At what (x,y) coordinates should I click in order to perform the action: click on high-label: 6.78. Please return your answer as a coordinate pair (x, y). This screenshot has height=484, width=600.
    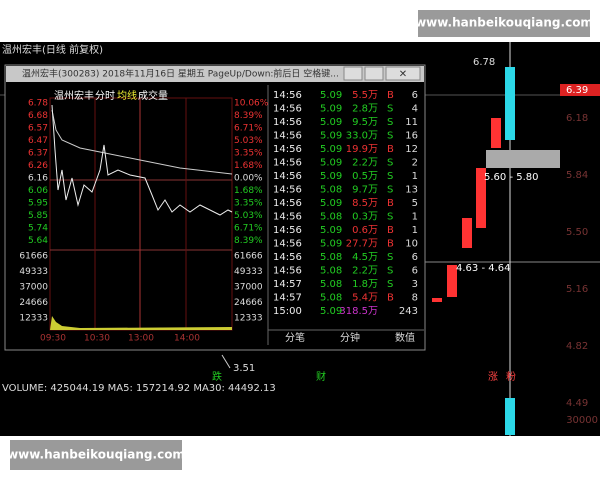
    Looking at the image, I should click on (484, 62).